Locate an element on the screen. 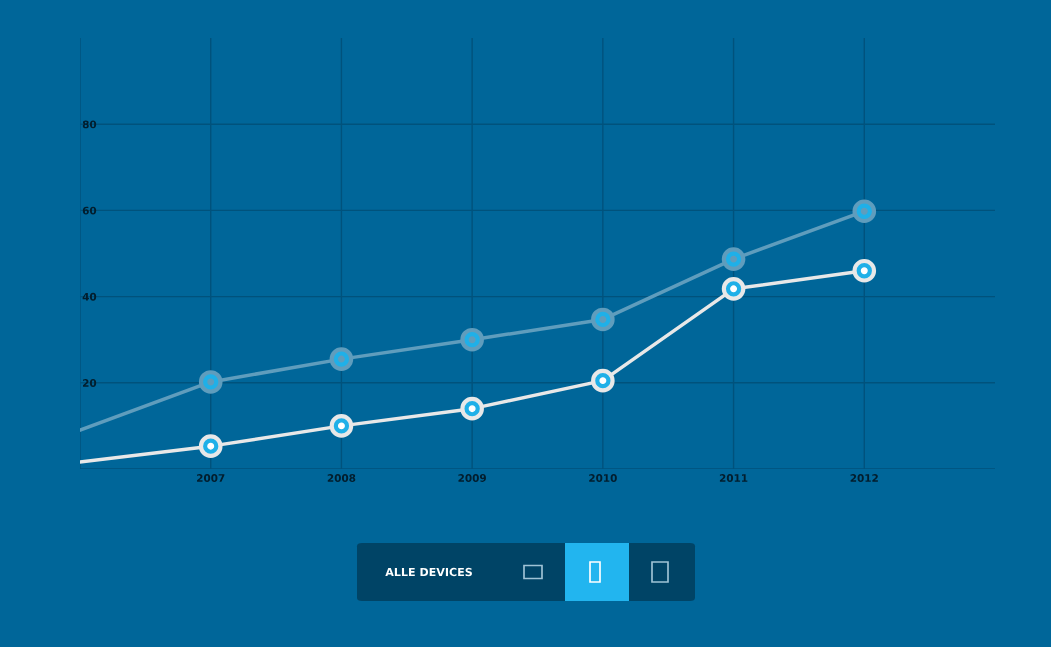 The width and height of the screenshot is (1051, 647). y-tick-label: 80 is located at coordinates (89, 124).